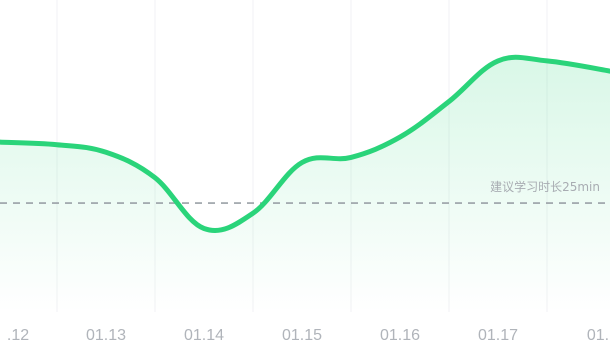 The height and width of the screenshot is (347, 610). Describe the element at coordinates (302, 335) in the screenshot. I see `x-tick-label: 01.15` at that location.